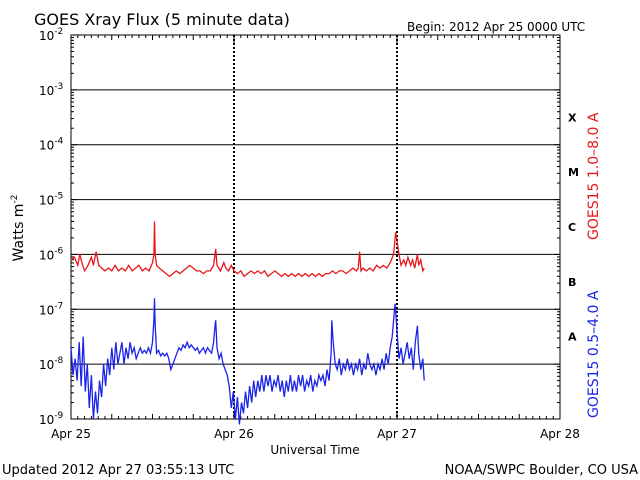 The image size is (640, 480). What do you see at coordinates (51, 145) in the screenshot?
I see `y-tick-label: 10⁻⁴` at bounding box center [51, 145].